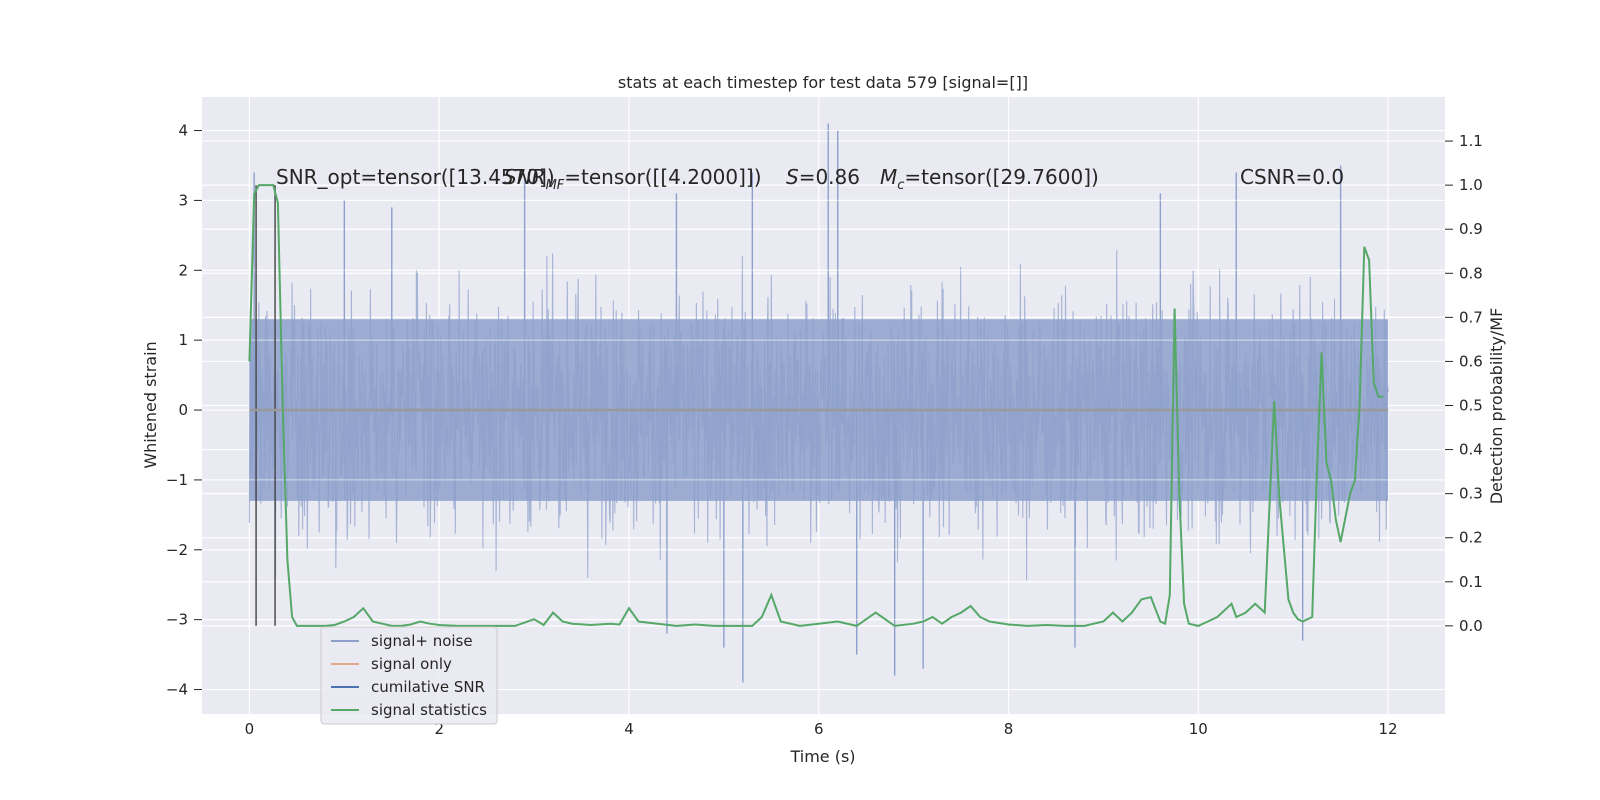  Describe the element at coordinates (1471, 185) in the screenshot. I see `y2-tick-label: 1.0` at that location.